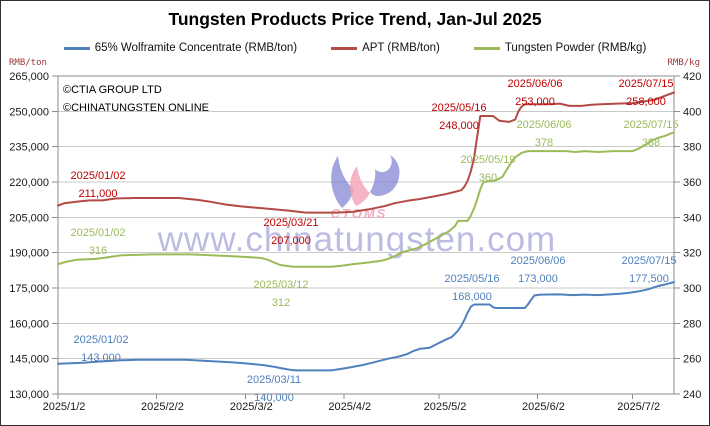 The width and height of the screenshot is (710, 426). Describe the element at coordinates (356, 239) in the screenshot. I see `watermark-text: www.chinatungsten.com` at that location.